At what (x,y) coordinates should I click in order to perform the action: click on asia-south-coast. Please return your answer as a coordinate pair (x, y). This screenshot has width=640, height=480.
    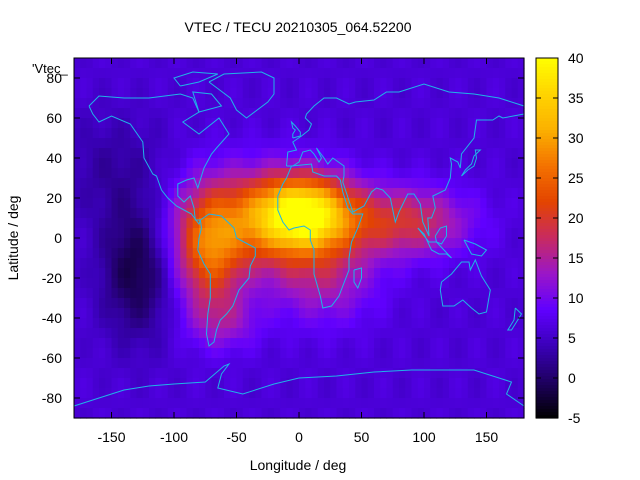
    Looking at the image, I should click on (433, 175).